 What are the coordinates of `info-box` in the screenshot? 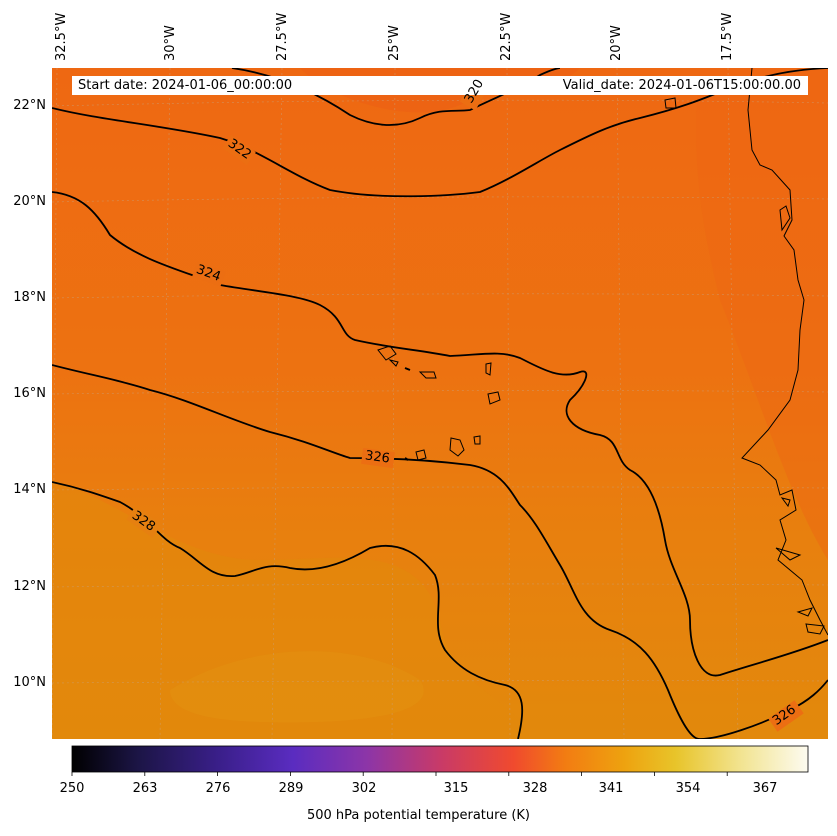 It's located at (440, 85).